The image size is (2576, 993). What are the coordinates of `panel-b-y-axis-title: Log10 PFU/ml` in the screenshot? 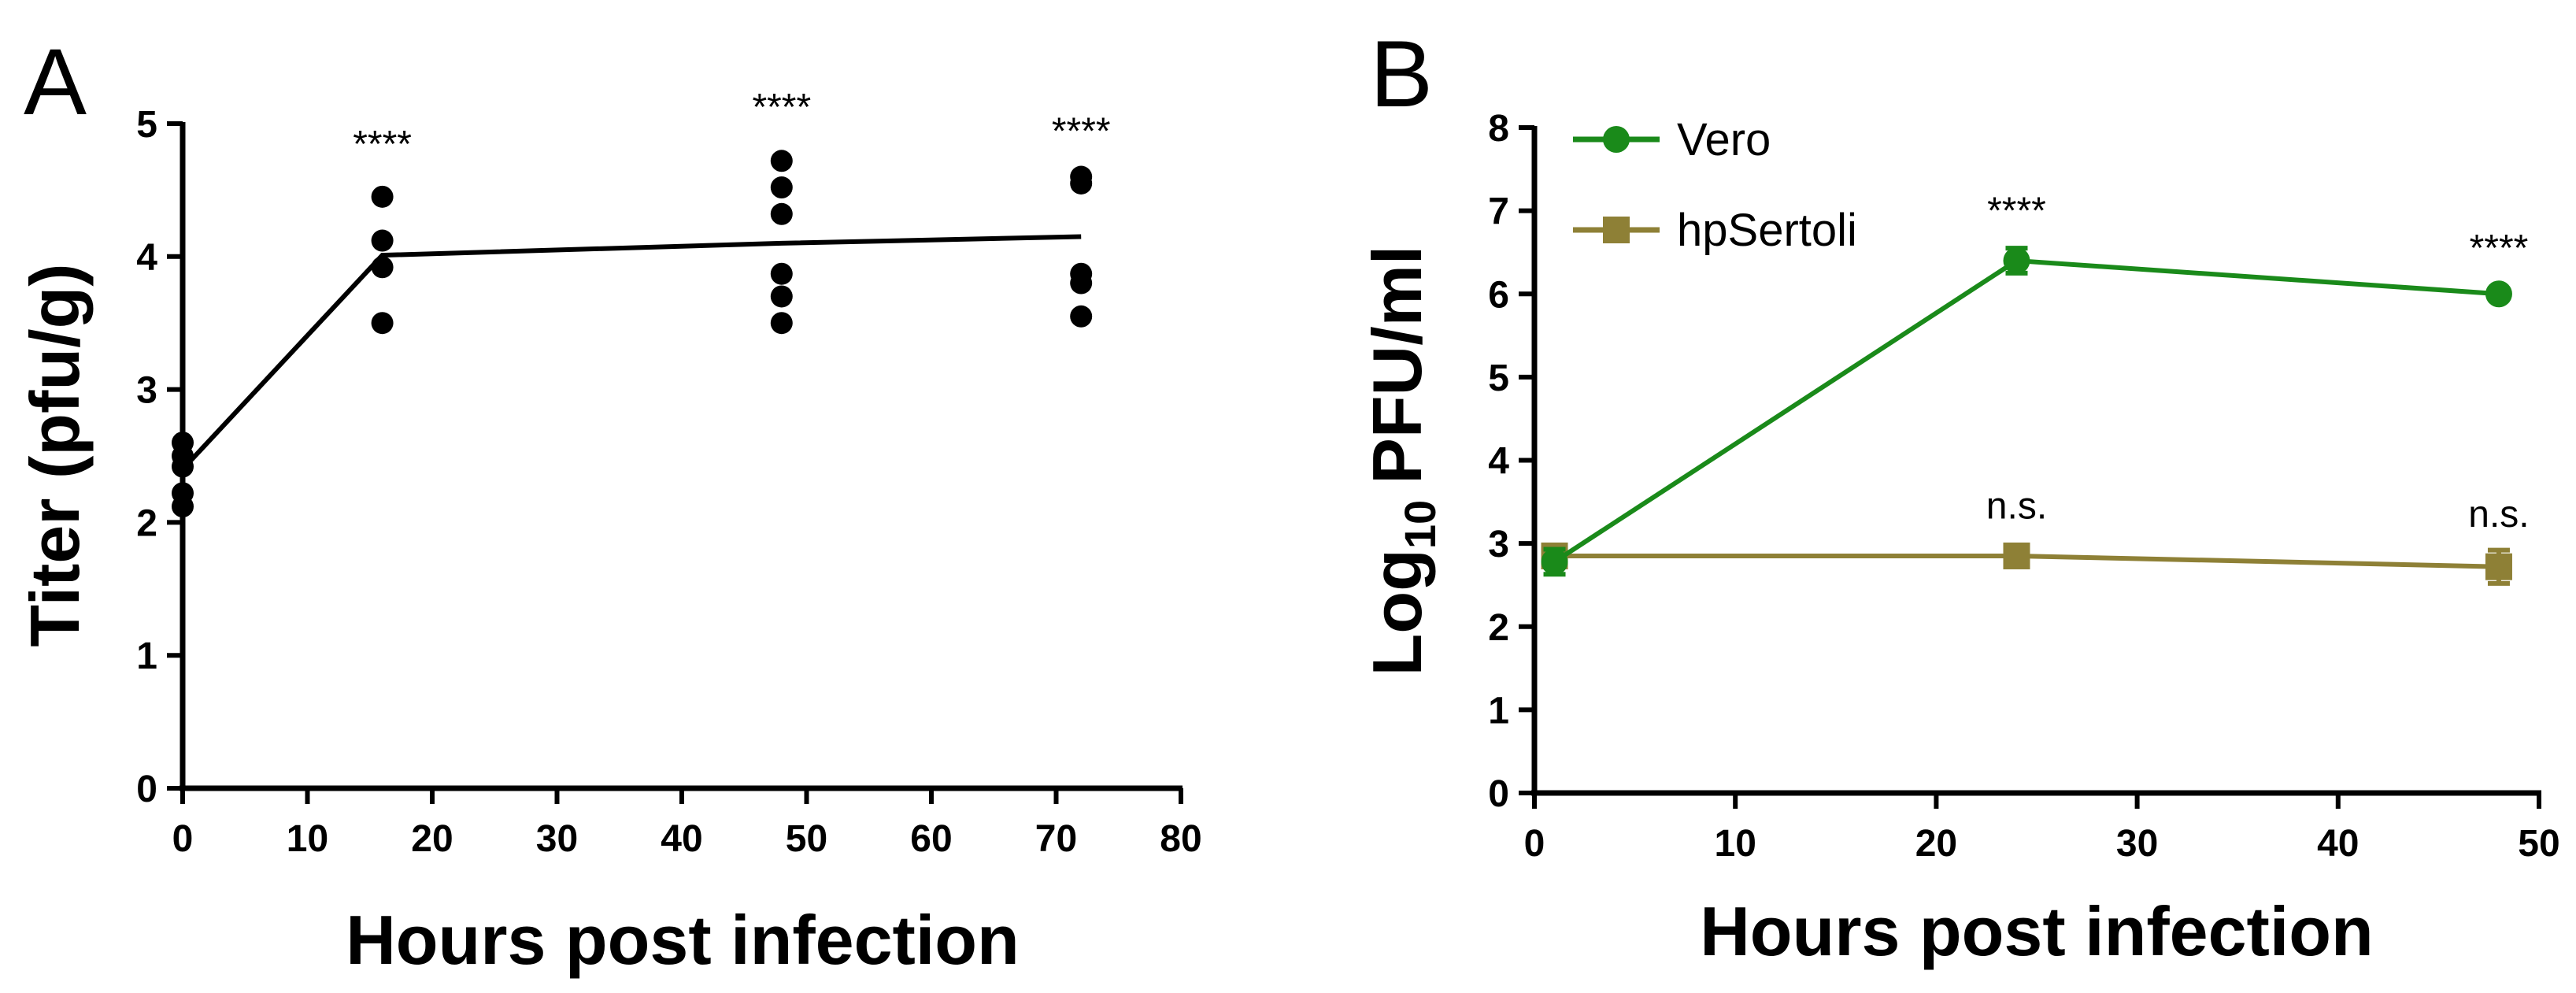 It's located at (1401, 461).